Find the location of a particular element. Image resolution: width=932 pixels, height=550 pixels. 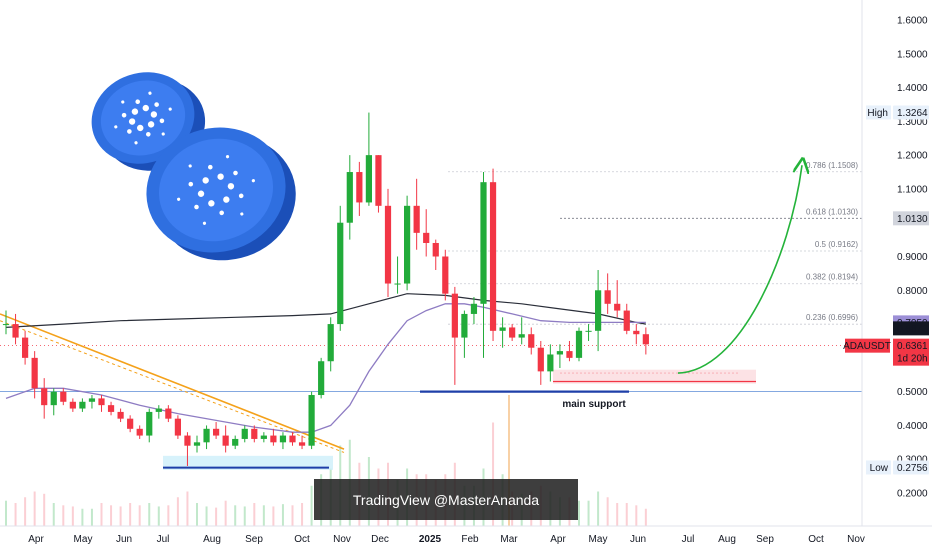

tradingview-watermark: TradingView @MasterAnanda is located at coordinates (446, 499).